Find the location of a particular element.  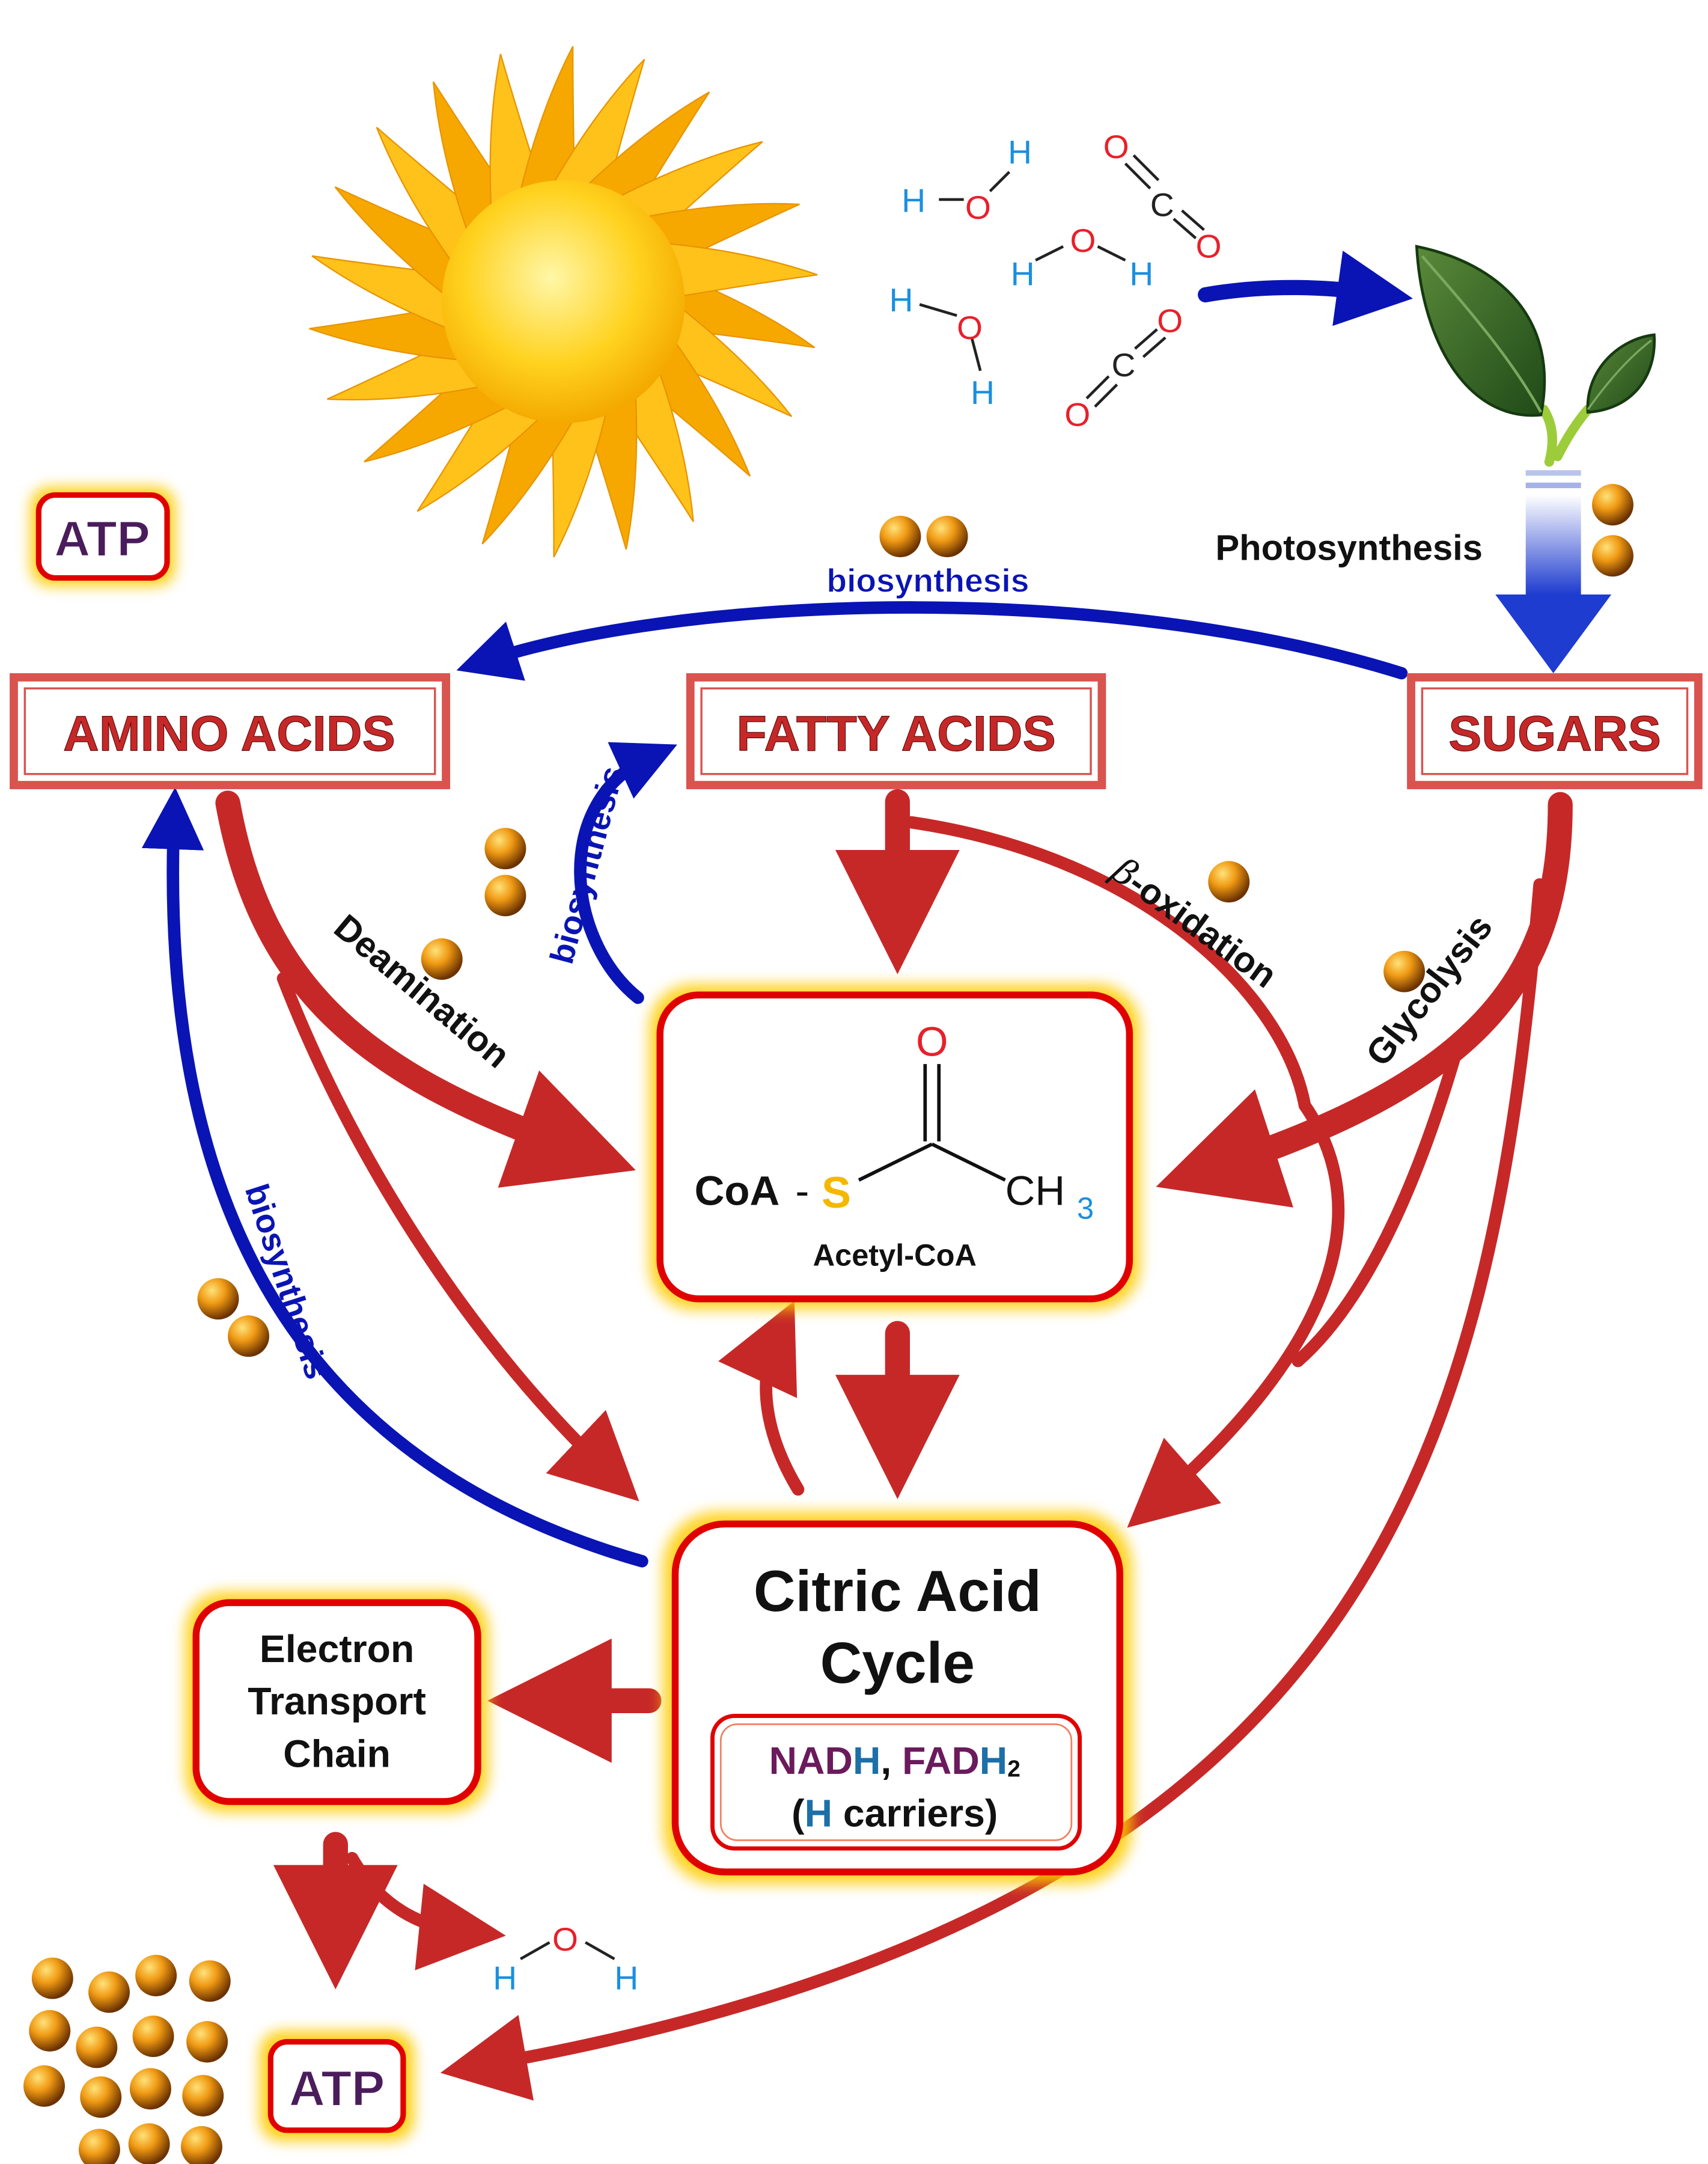

electron-transport-chain-box: Electron Transport Chain is located at coordinates (337, 1702).